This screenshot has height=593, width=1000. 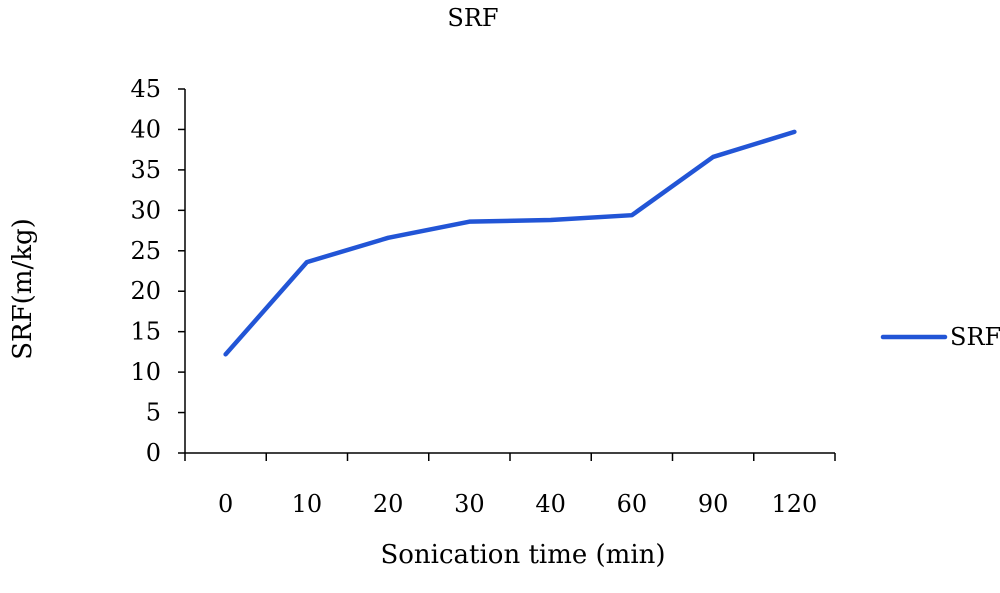 I want to click on x-tick-label: 120, so click(x=794, y=504).